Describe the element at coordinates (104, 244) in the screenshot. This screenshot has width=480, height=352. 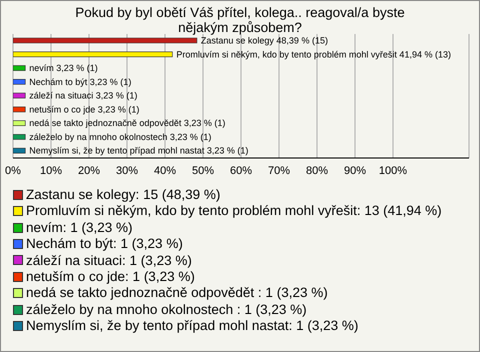
I see `legend-label: Nechám to být: 1 (3,23 %)` at that location.